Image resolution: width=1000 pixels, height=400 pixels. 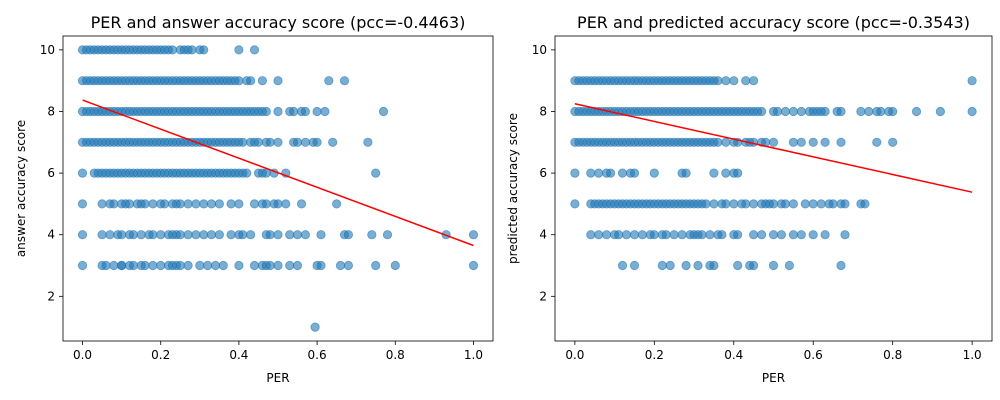 What do you see at coordinates (51, 296) in the screenshot?
I see `y-tick-label: 2` at bounding box center [51, 296].